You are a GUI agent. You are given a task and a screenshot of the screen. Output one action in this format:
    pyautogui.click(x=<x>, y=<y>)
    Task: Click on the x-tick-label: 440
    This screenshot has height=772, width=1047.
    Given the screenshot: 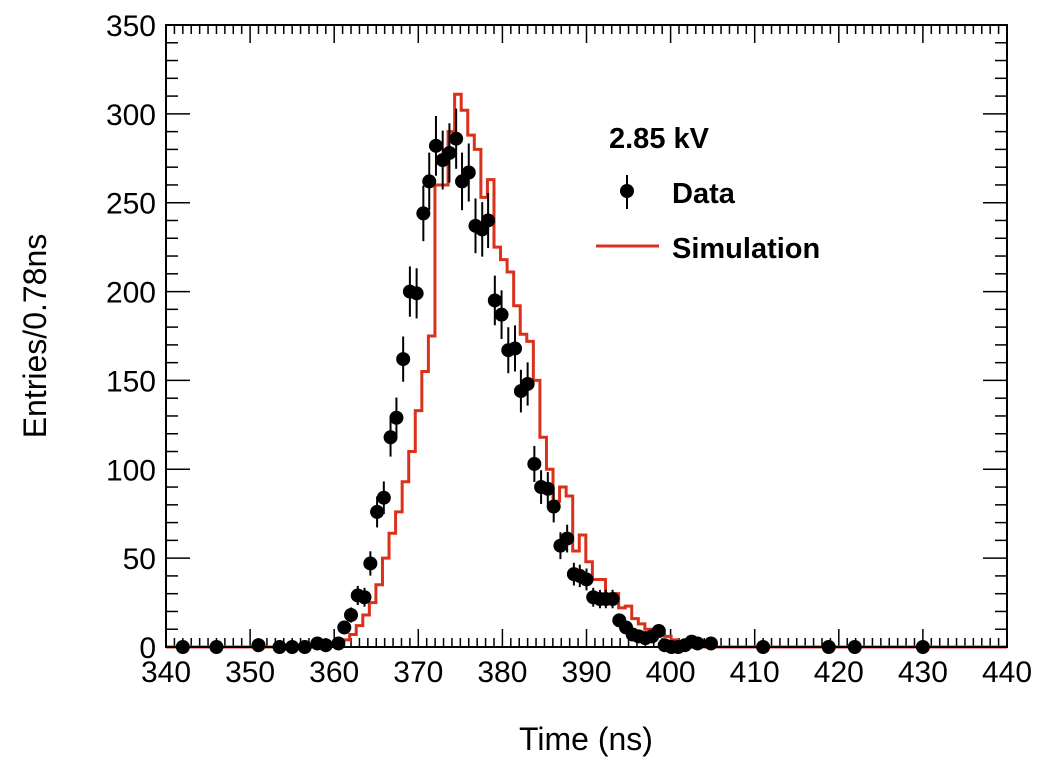 What is the action you would take?
    pyautogui.click(x=1007, y=672)
    